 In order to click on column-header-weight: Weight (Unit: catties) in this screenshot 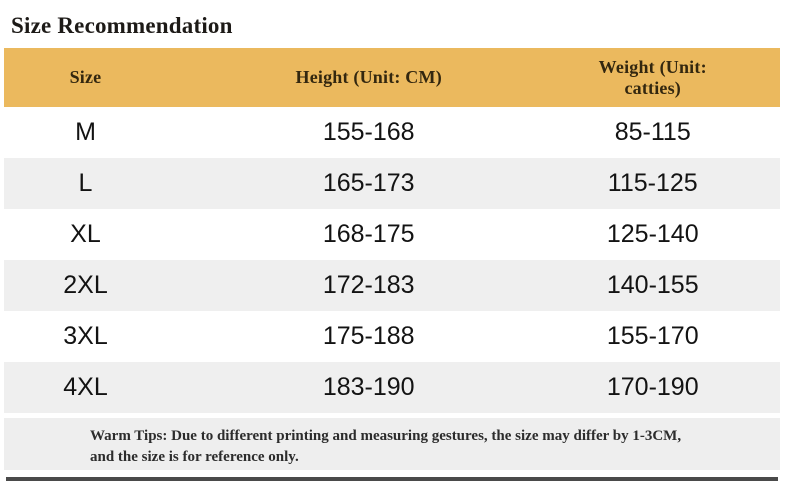, I will do `click(652, 77)`.